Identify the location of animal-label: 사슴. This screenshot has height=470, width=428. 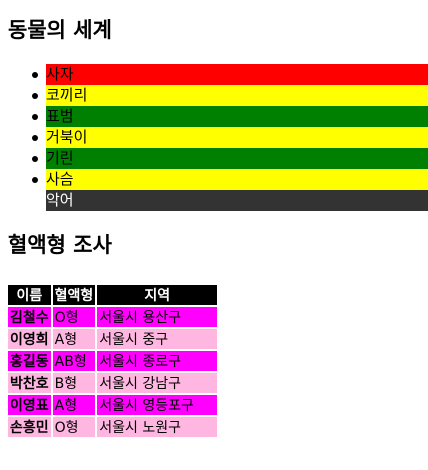
(237, 179).